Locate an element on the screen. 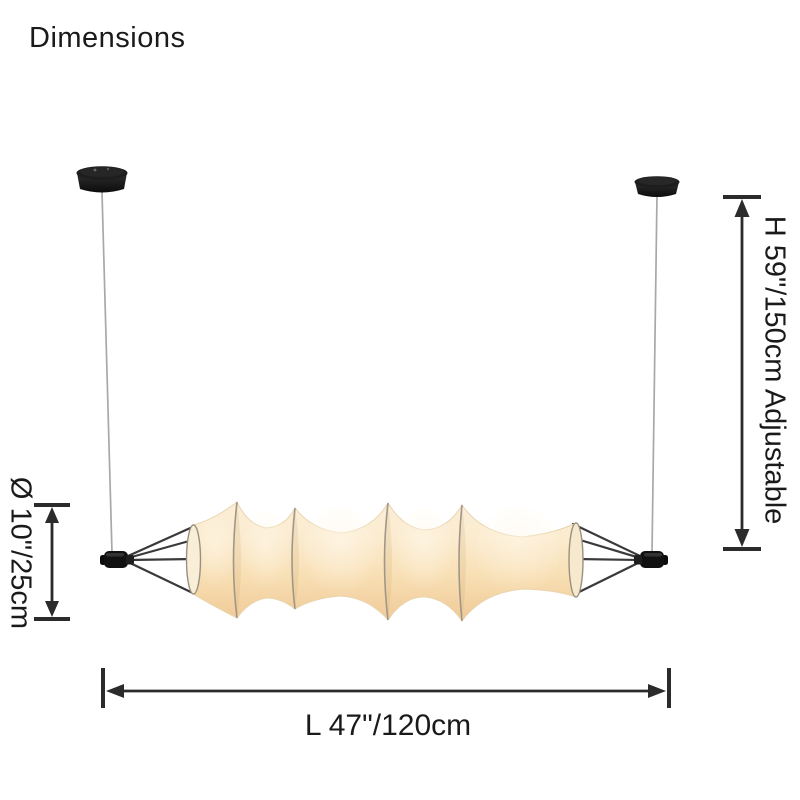 The width and height of the screenshot is (800, 800). arrowhead-right-icon is located at coordinates (657, 691).